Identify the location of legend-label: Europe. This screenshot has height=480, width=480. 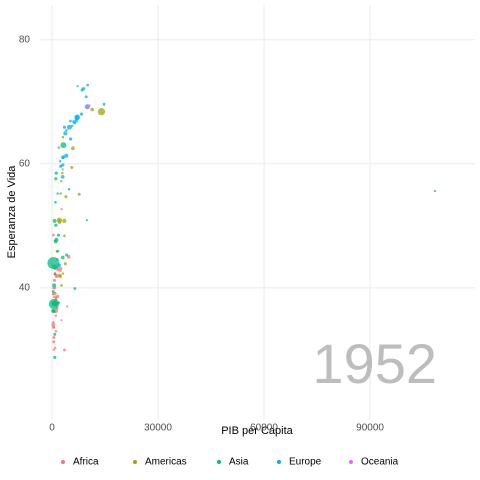
(305, 462).